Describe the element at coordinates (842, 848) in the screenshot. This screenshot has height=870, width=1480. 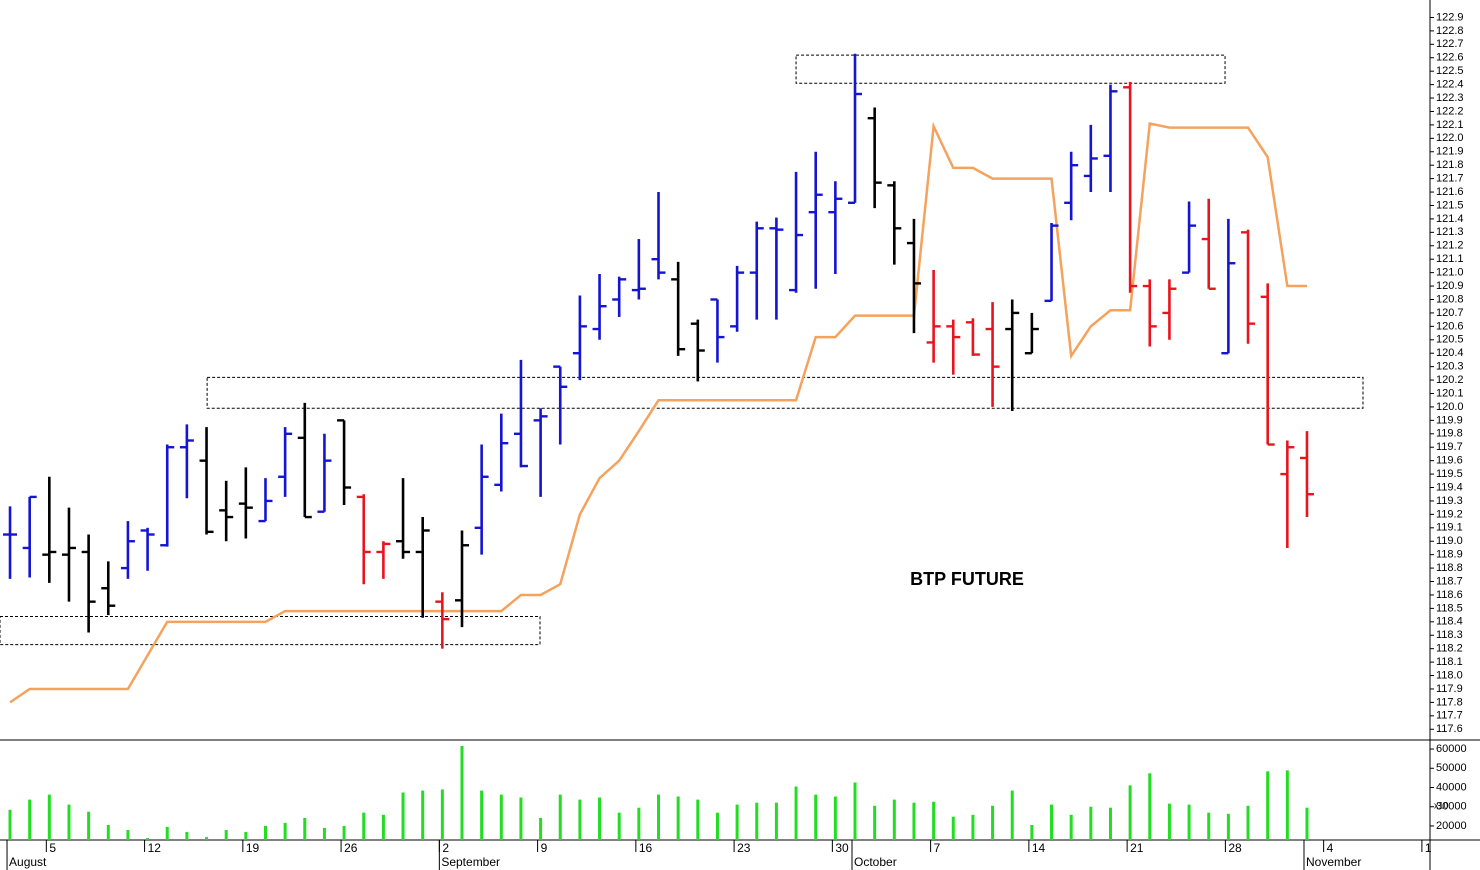
I see `x-tick-label: 30` at that location.